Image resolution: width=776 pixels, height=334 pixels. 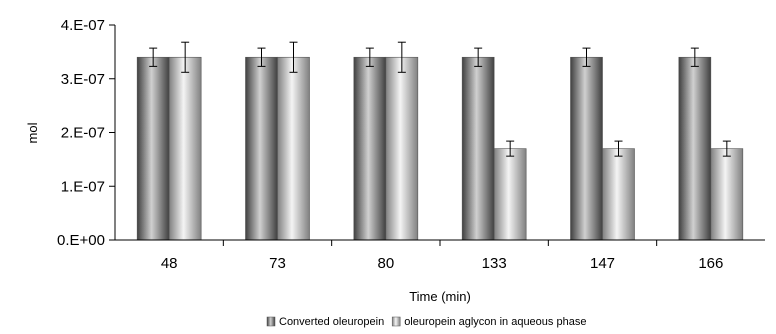 What do you see at coordinates (385, 263) in the screenshot?
I see `x-tick-label-80: 80` at bounding box center [385, 263].